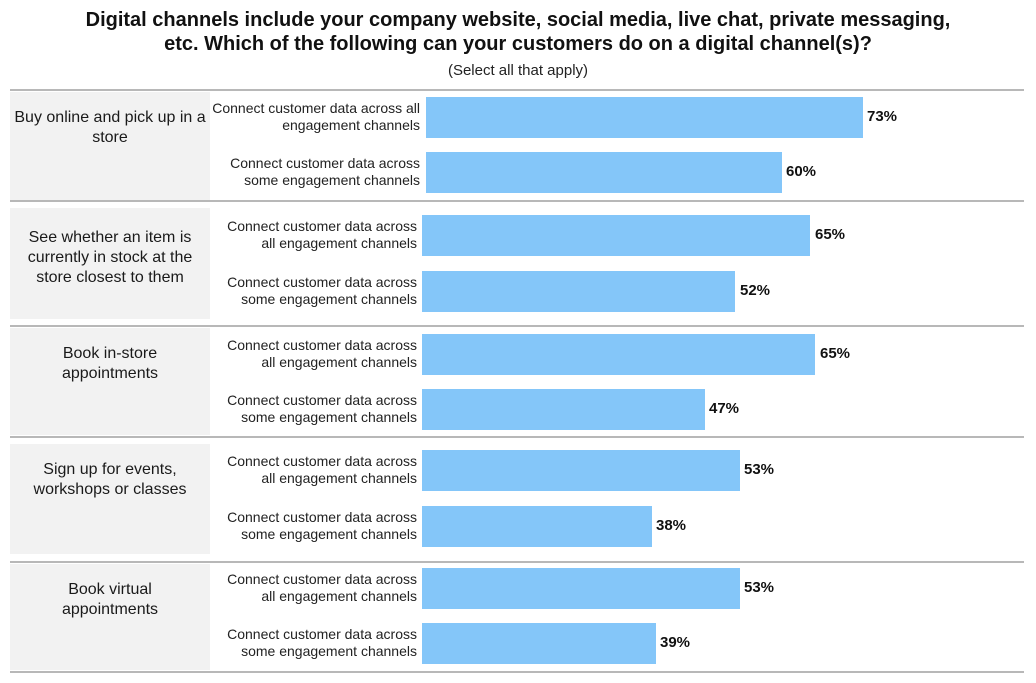 The width and height of the screenshot is (1036, 683). What do you see at coordinates (755, 290) in the screenshot?
I see `value-label: 52%` at bounding box center [755, 290].